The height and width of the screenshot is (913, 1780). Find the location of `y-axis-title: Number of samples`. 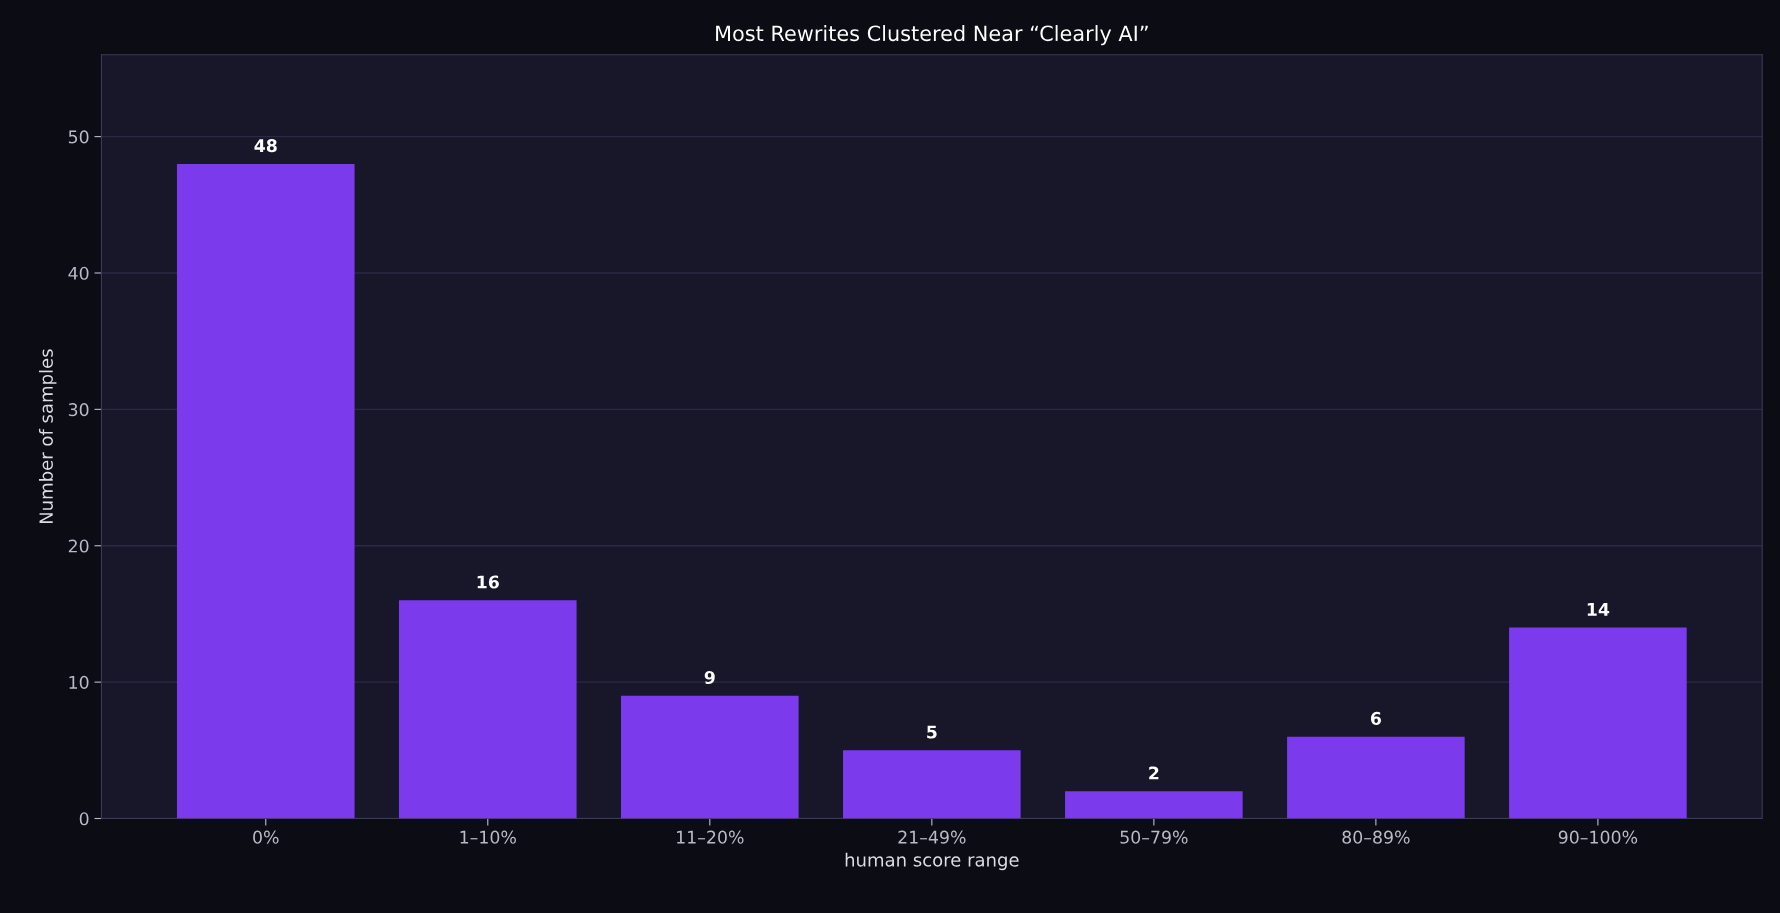

y-axis-title: Number of samples is located at coordinates (47, 436).